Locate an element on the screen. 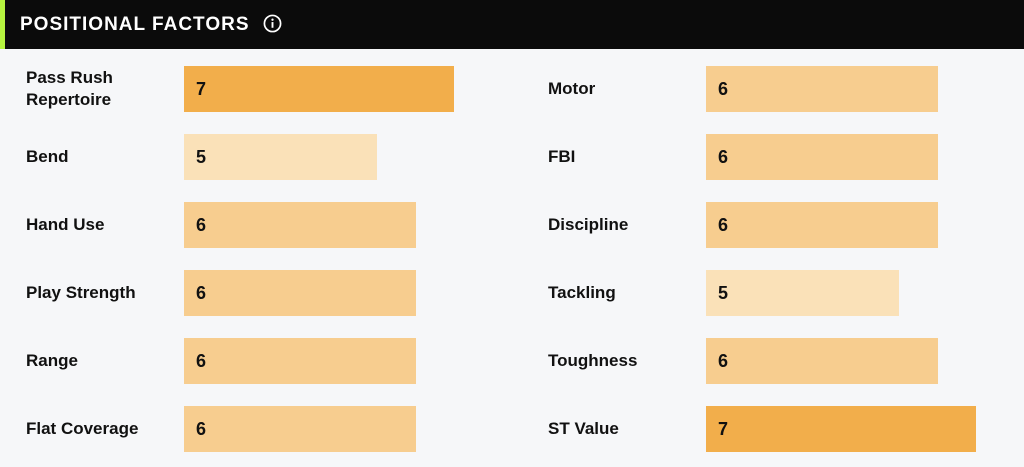 This screenshot has height=467, width=1024. factor-bar-discipline: 6 is located at coordinates (822, 225).